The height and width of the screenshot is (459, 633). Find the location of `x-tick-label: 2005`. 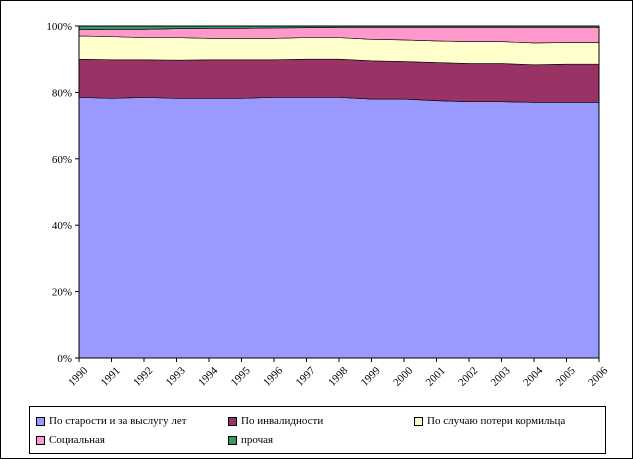

x-tick-label: 2005 is located at coordinates (566, 376).